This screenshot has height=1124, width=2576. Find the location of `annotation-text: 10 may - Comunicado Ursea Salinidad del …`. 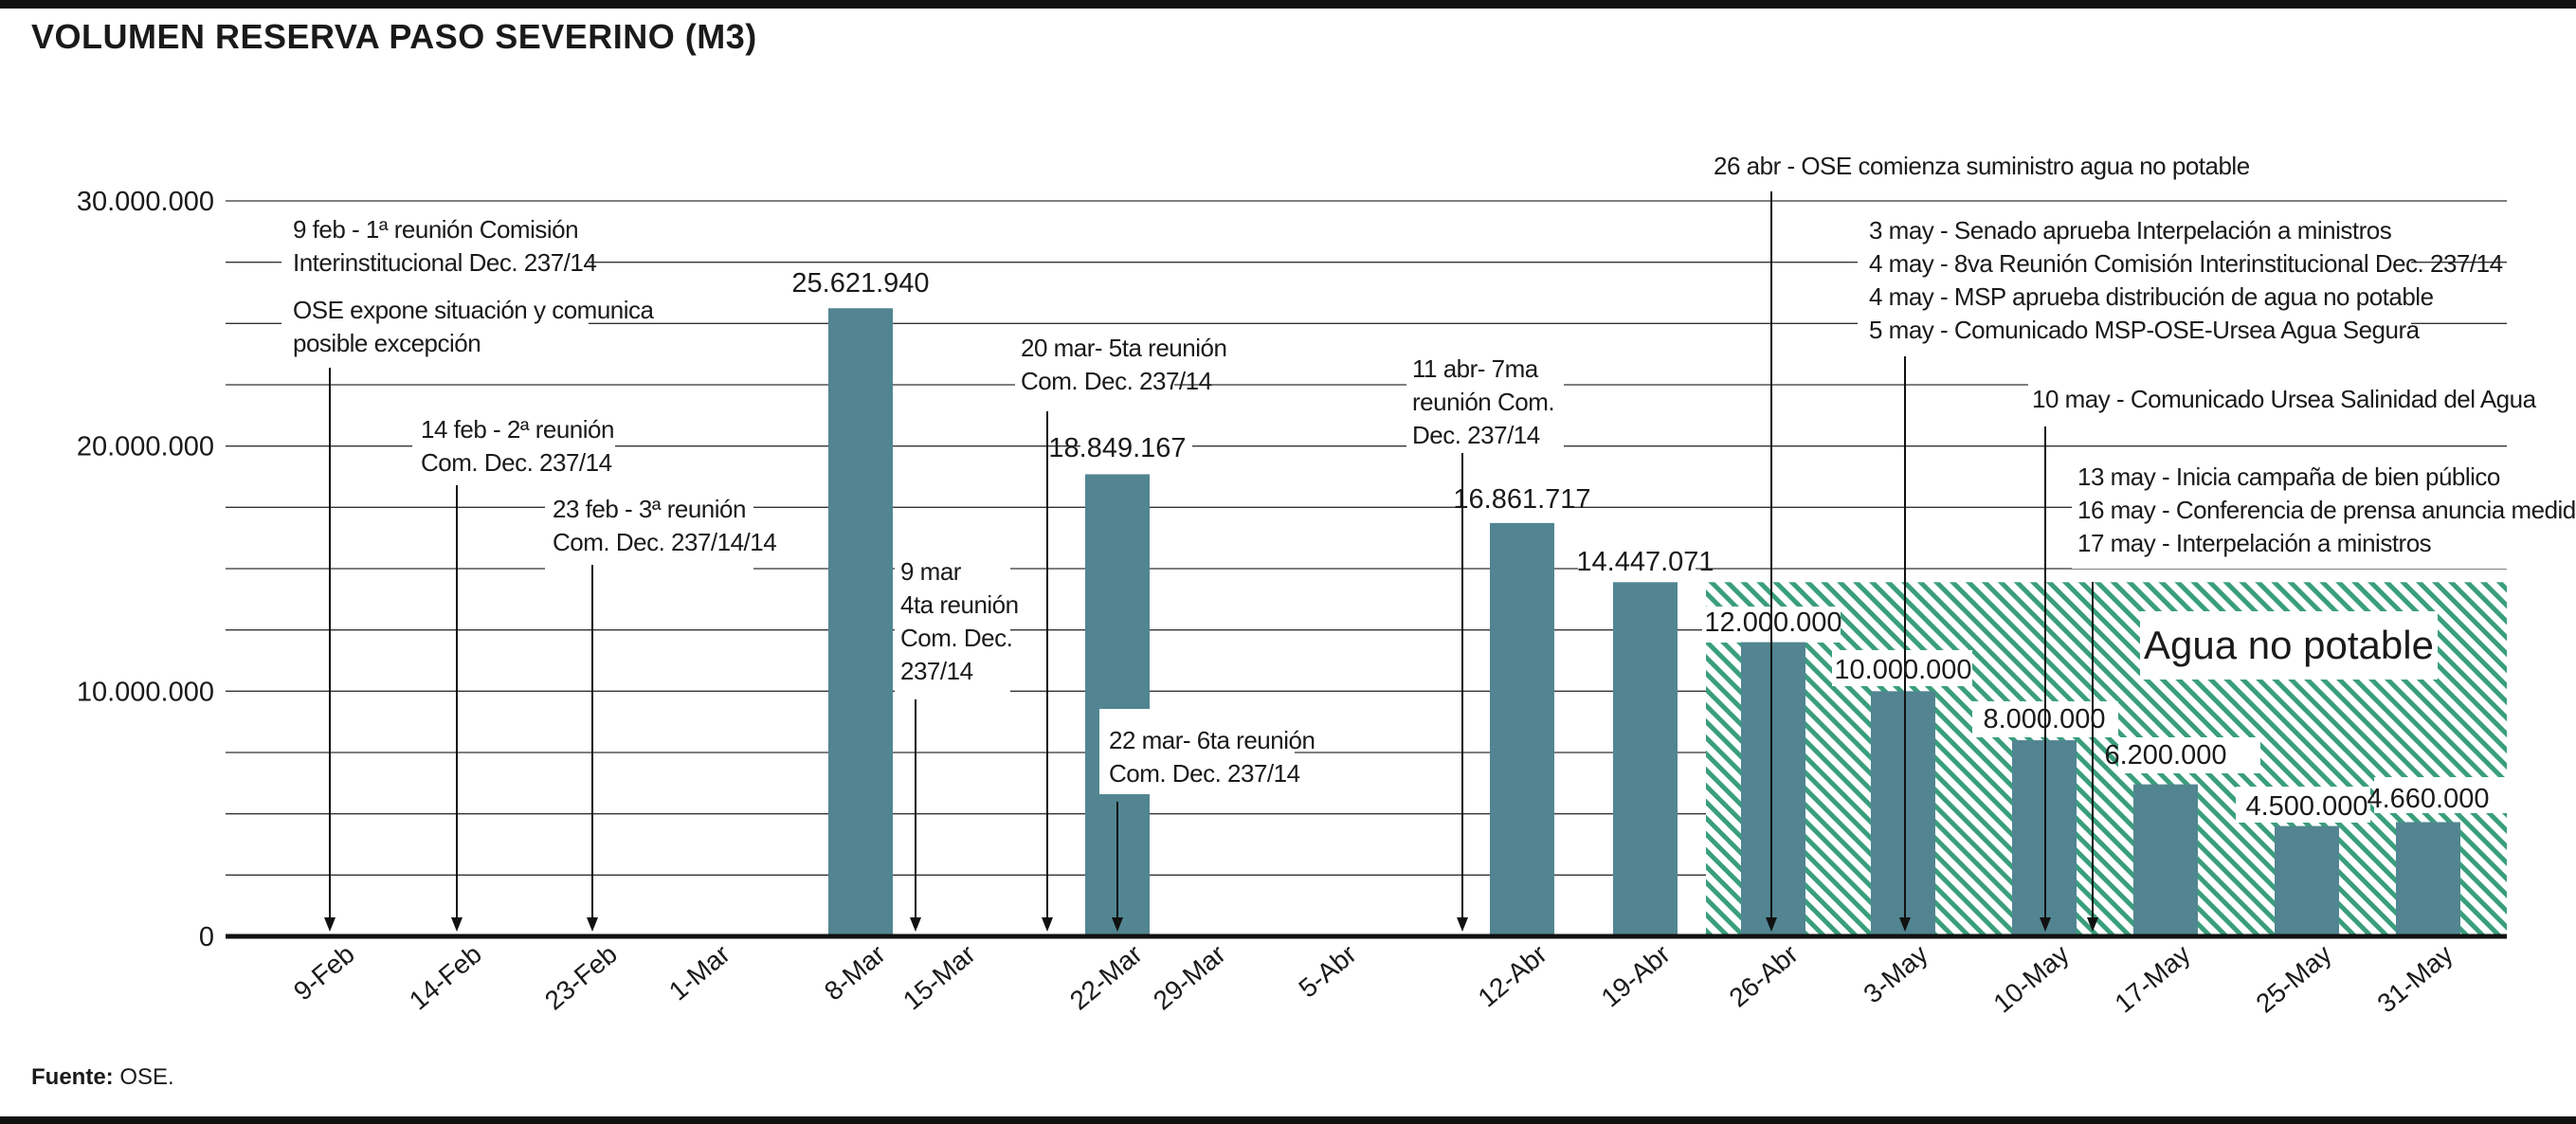

annotation-text: 10 may - Comunicado Ursea Salinidad del … is located at coordinates (2284, 399).